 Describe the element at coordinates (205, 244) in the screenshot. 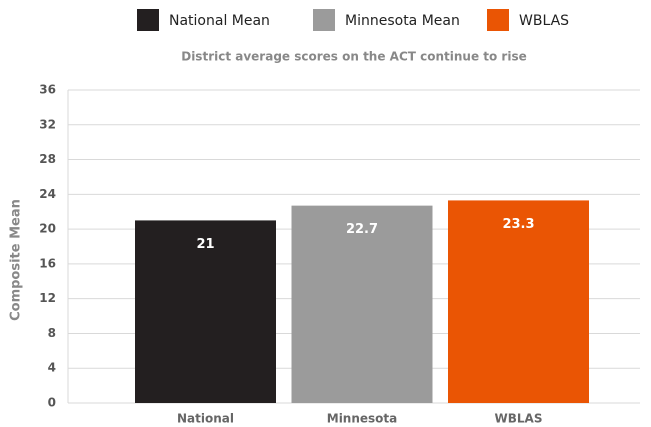

I see `data-label: 21` at that location.